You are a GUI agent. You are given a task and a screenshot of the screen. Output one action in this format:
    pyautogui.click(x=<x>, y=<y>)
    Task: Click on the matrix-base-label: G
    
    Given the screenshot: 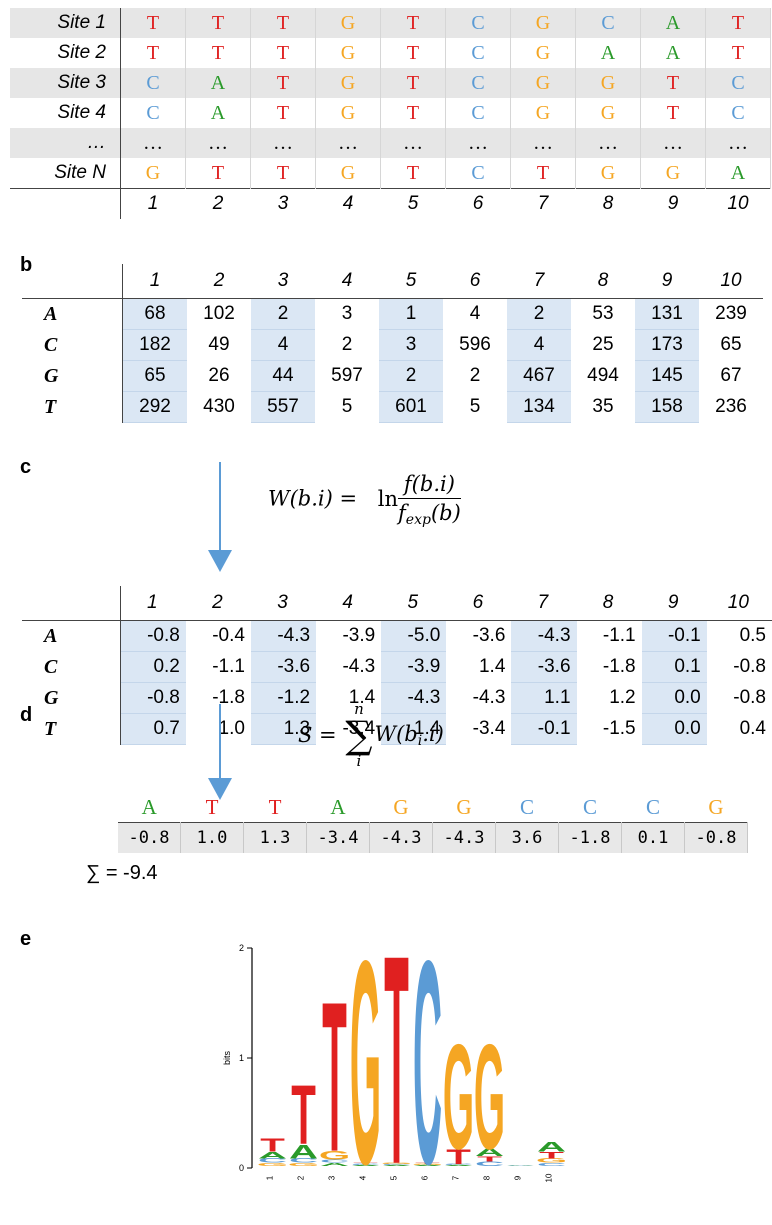 What is the action you would take?
    pyautogui.click(x=72, y=376)
    